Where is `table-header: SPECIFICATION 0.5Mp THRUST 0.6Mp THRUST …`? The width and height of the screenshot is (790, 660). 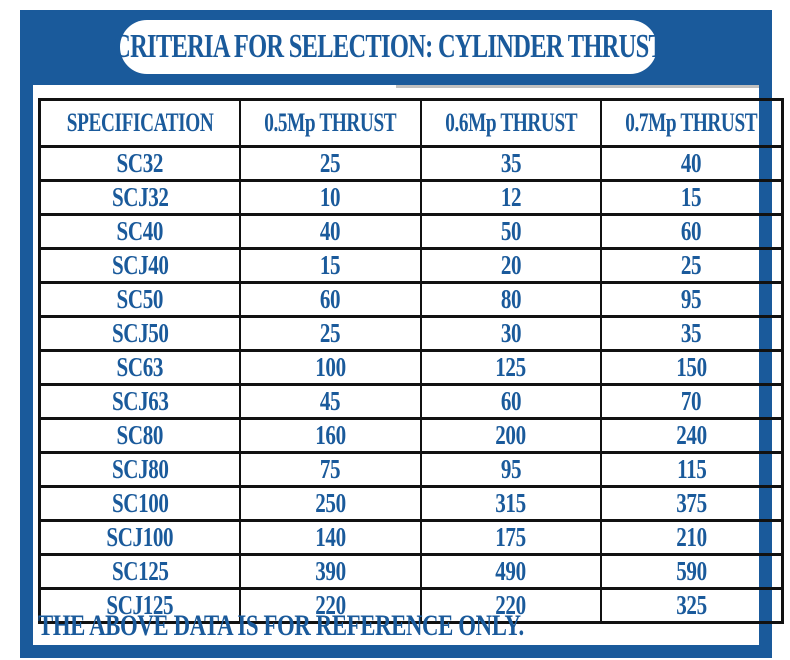
table-header: SPECIFICATION 0.5Mp THRUST 0.6Mp THRUST … is located at coordinates (411, 123).